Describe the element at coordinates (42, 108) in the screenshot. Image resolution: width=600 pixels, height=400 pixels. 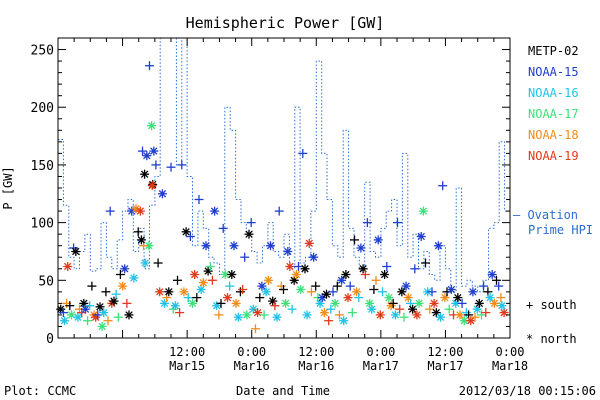
I see `y-tick-label: 200` at that location.